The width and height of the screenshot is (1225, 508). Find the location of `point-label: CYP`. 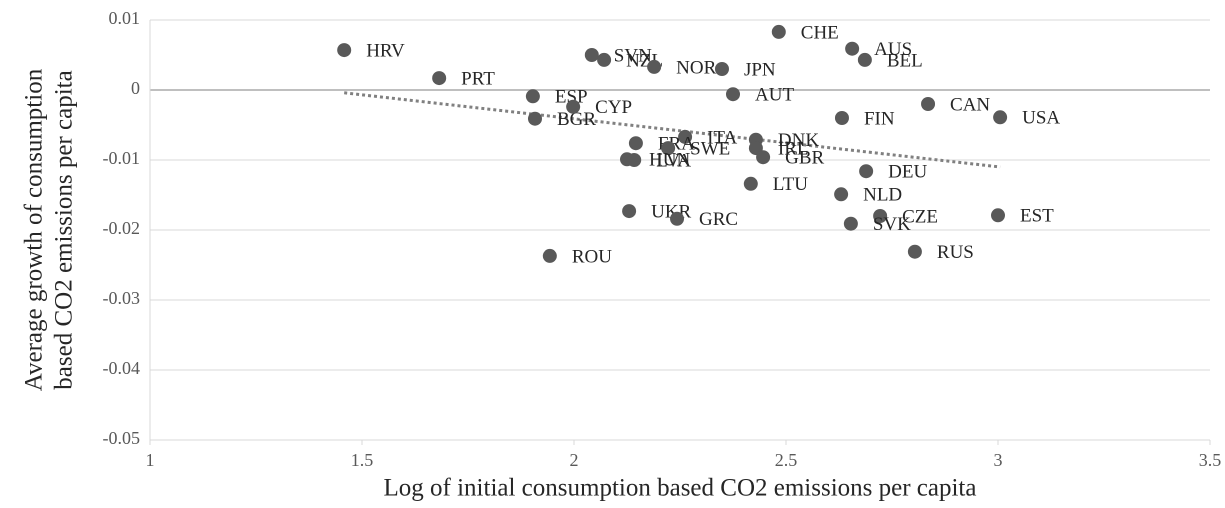

point-label: CYP is located at coordinates (613, 107).